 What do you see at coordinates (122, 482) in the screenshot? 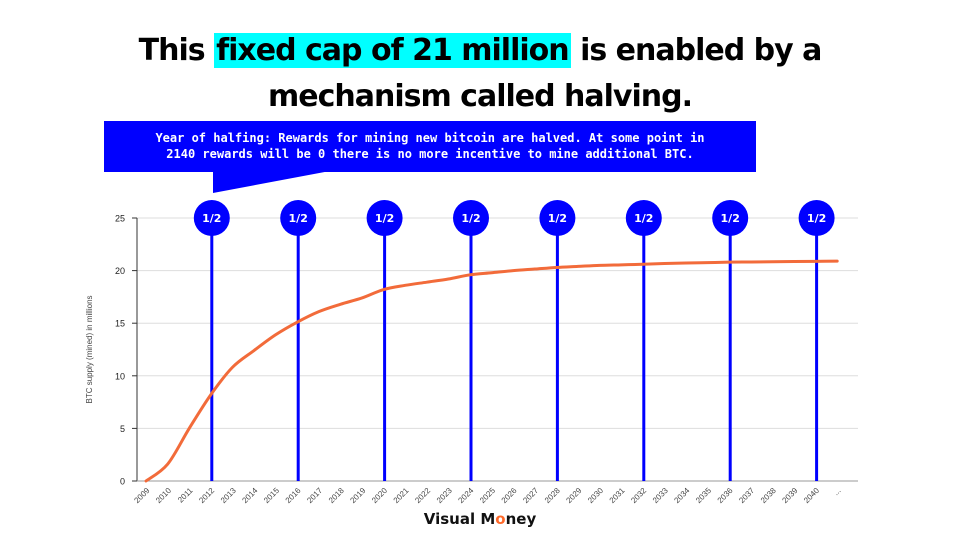
I see `y-tick-label: 0` at bounding box center [122, 482].